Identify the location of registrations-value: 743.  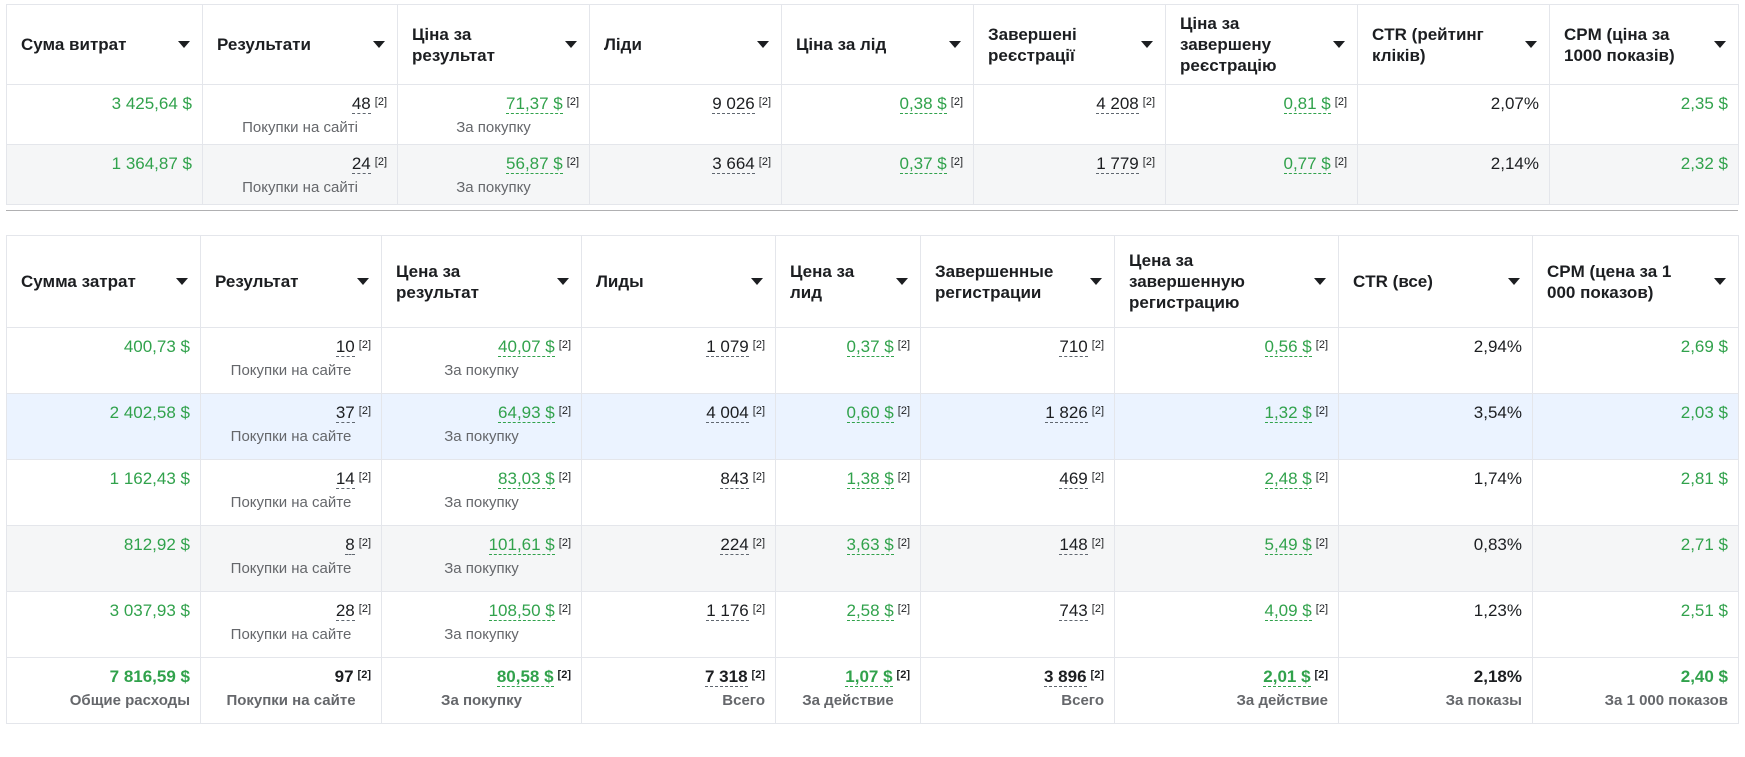
(1073, 611).